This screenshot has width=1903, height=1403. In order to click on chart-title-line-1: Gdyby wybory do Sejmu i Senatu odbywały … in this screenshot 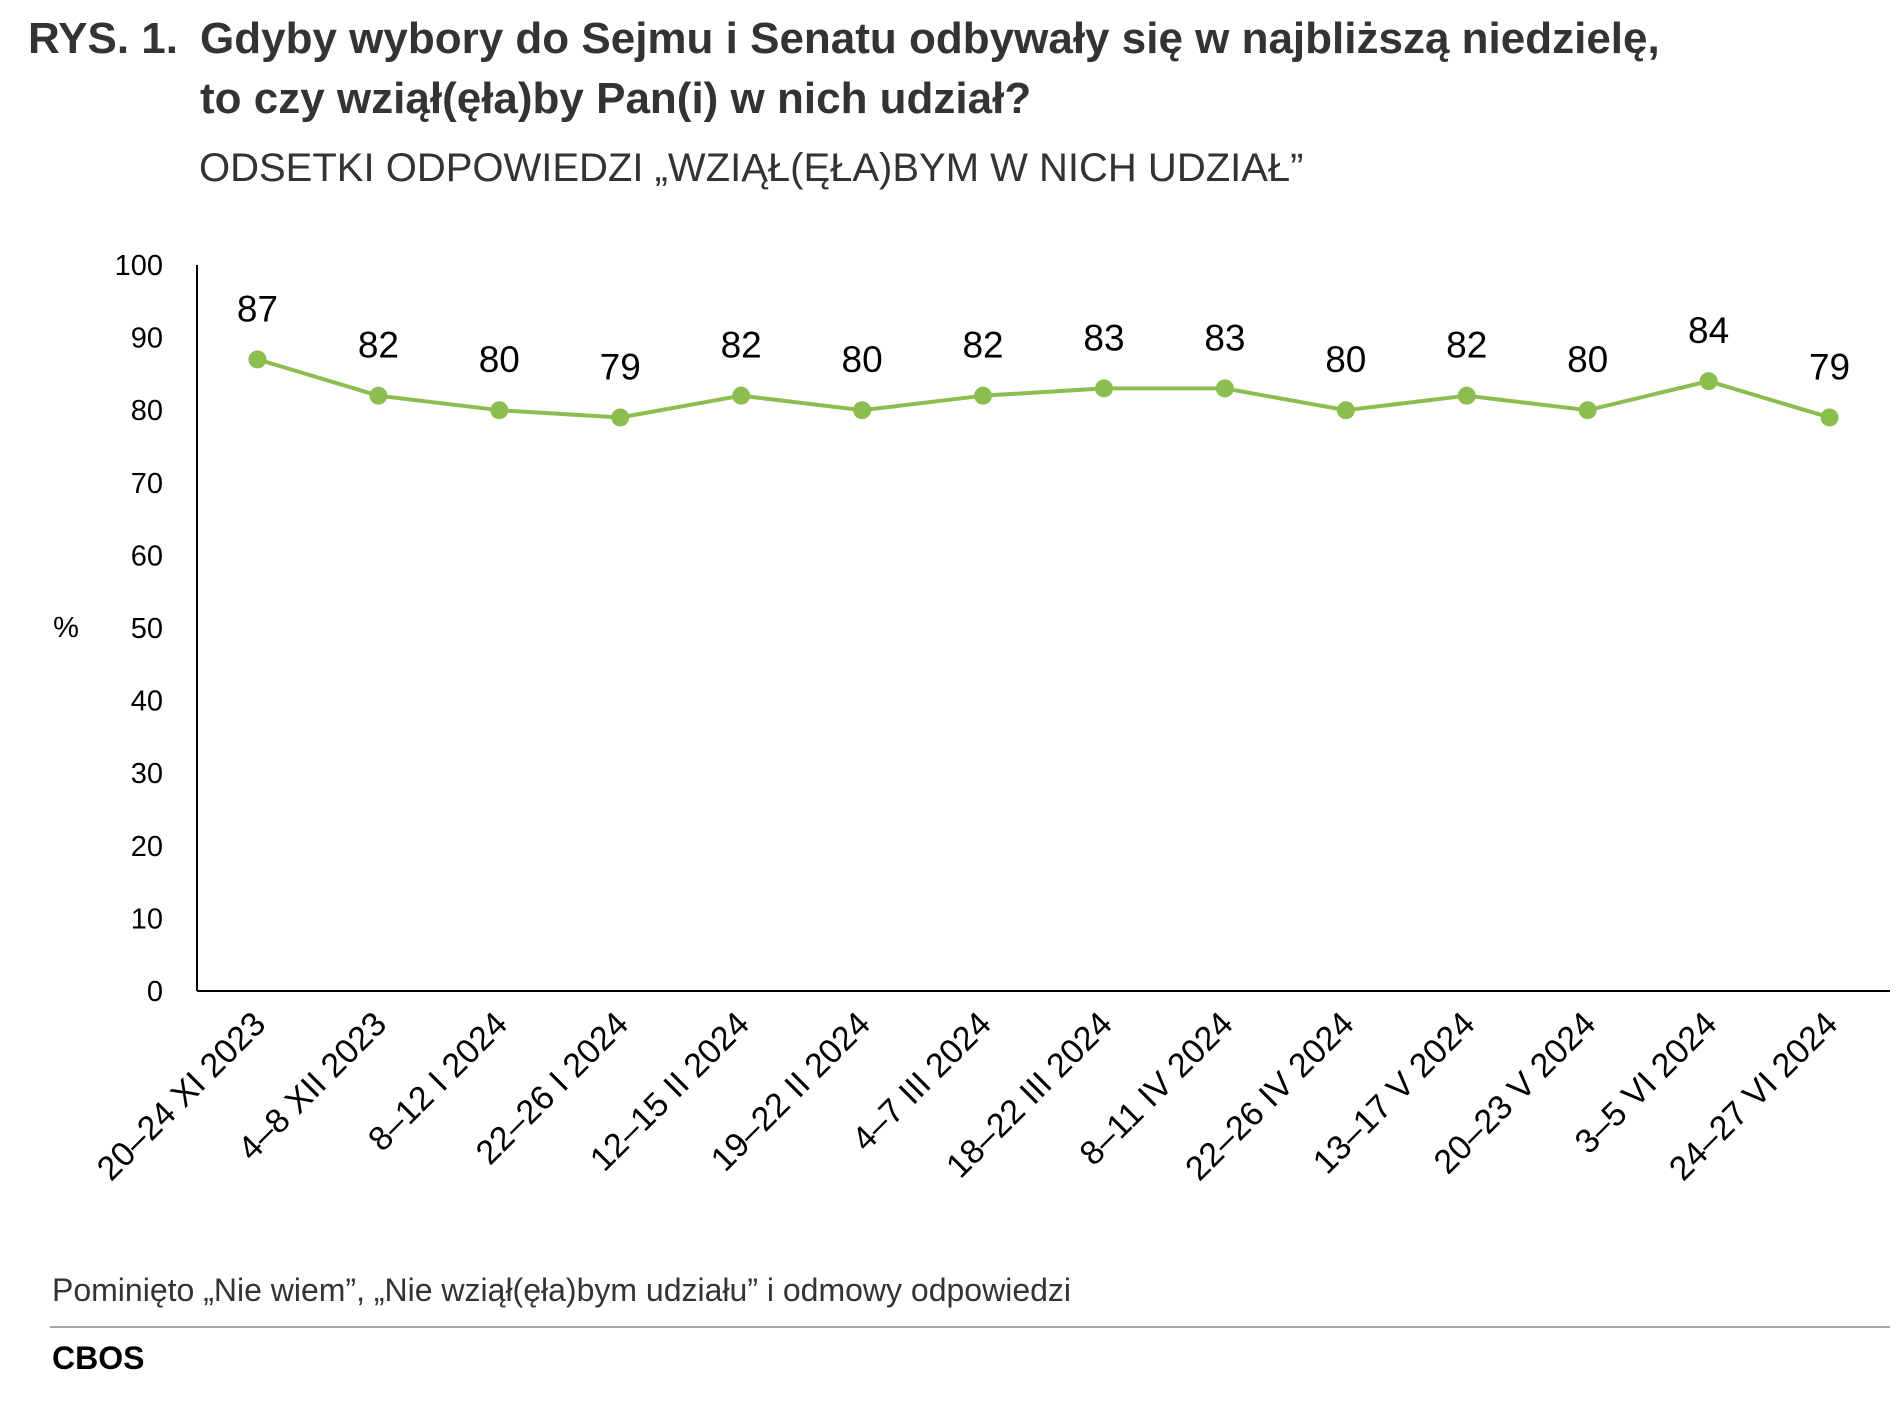, I will do `click(930, 38)`.